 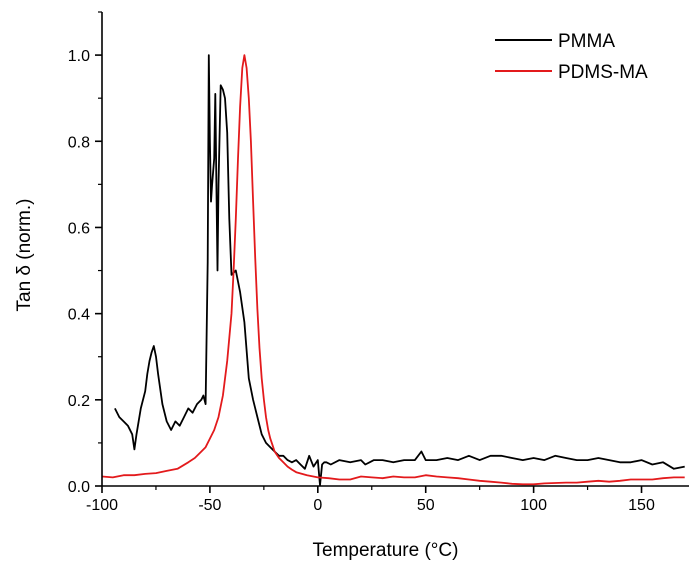 What do you see at coordinates (370, 500) in the screenshot?
I see `x-ticks: -100 -50 0 50 100 150` at bounding box center [370, 500].